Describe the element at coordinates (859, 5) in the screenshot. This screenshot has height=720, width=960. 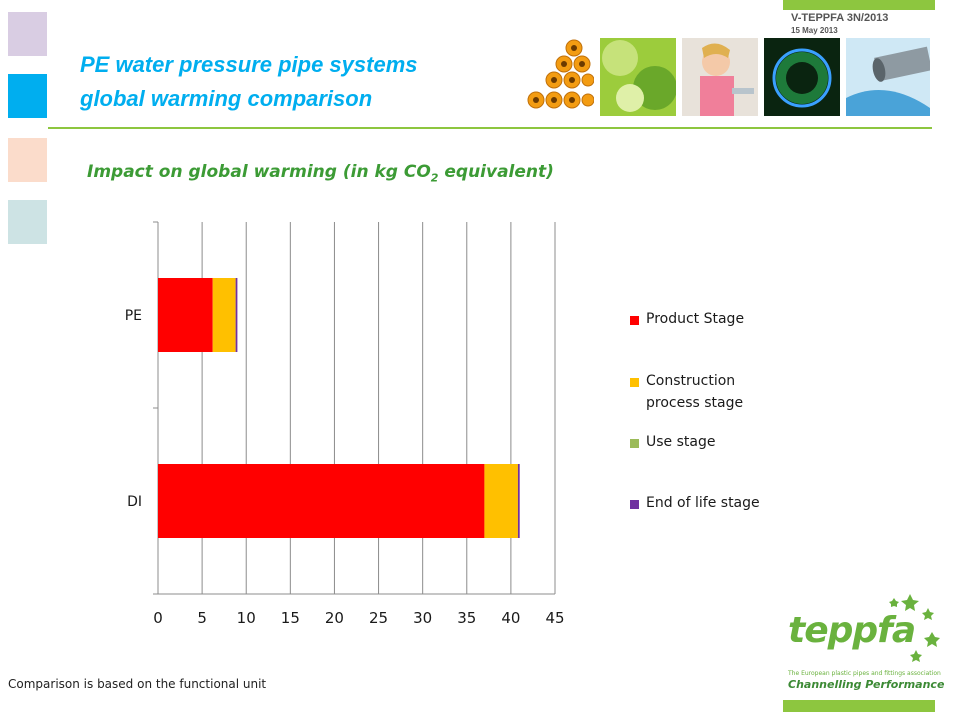
I see `top-accent-bar` at that location.